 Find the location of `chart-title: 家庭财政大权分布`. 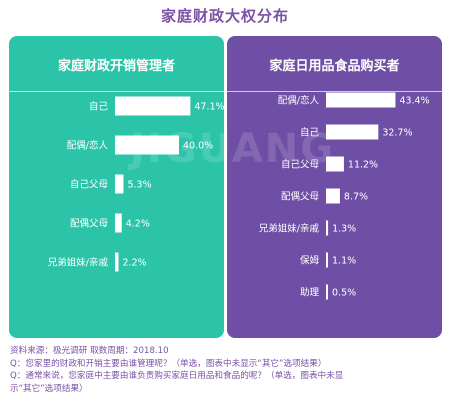

chart-title: 家庭财政大权分布 is located at coordinates (224, 16).